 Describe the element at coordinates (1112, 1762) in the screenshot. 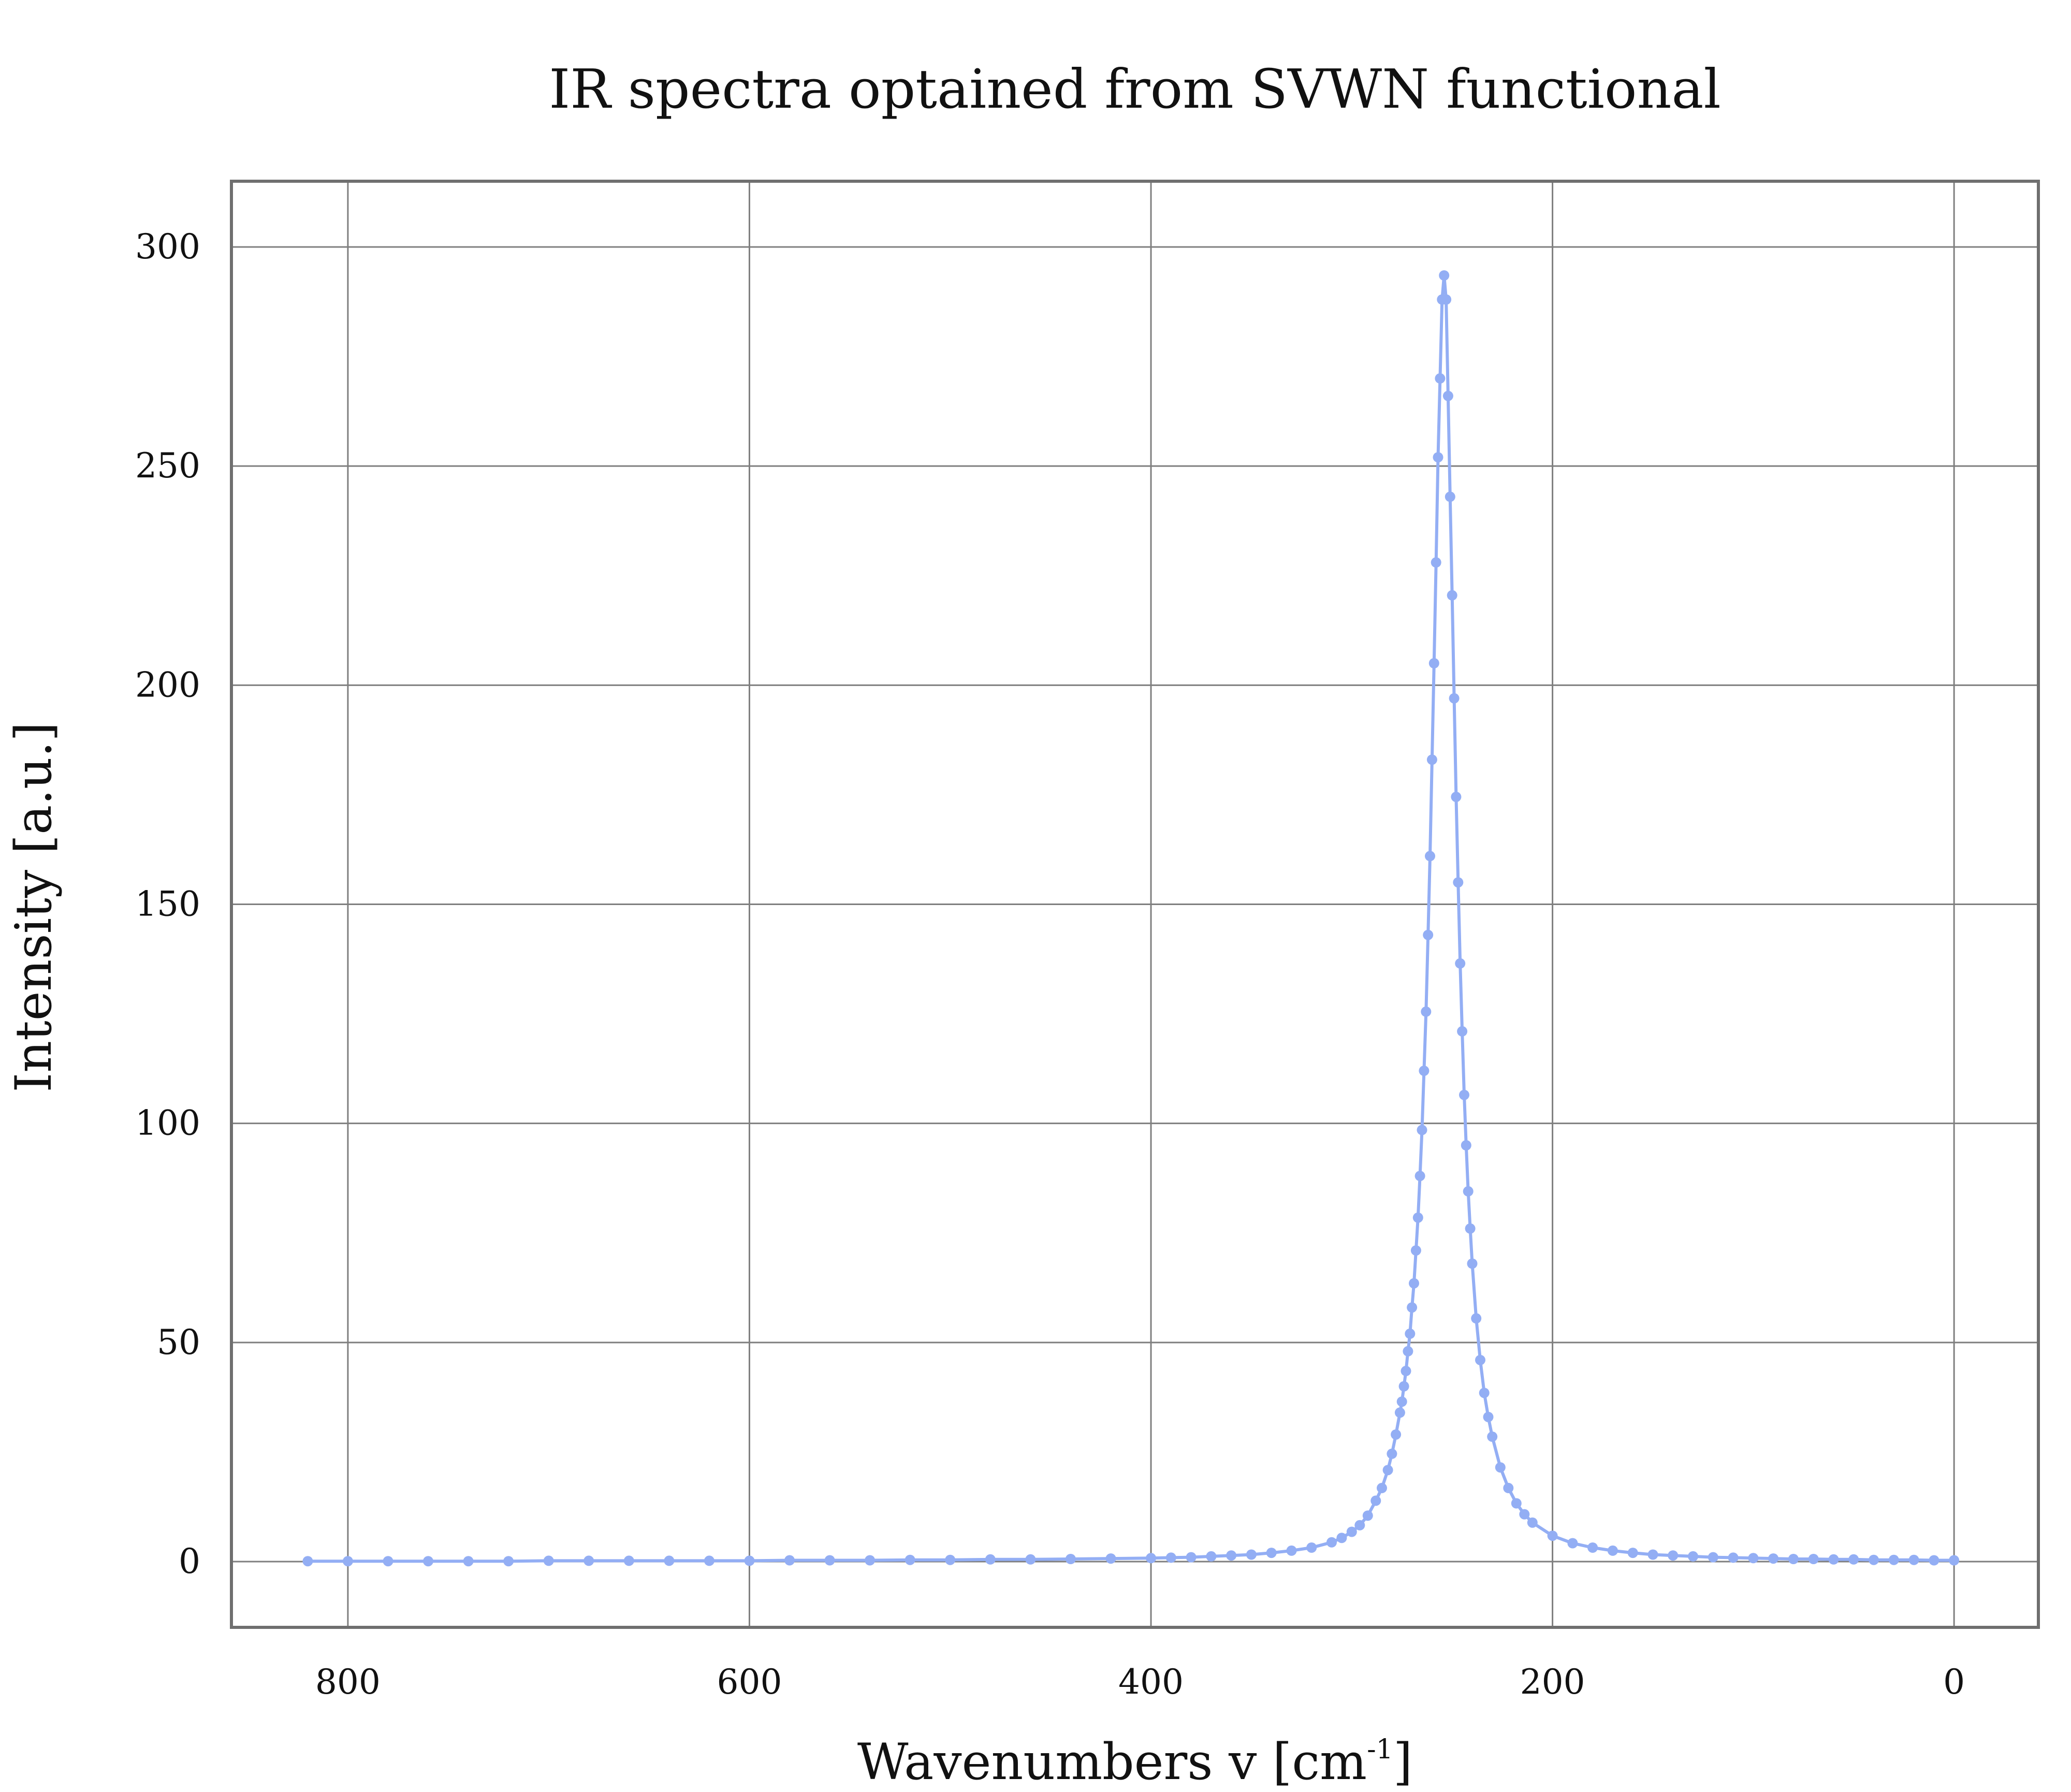

I see `x-axis-label-main: Wavenumbers v [cm` at that location.